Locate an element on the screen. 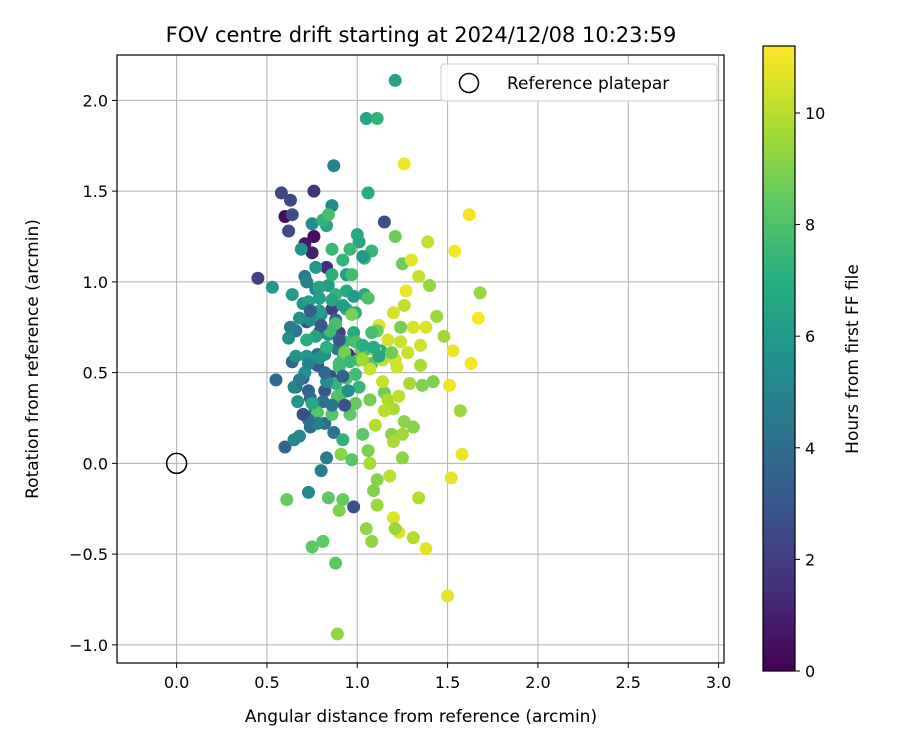 Image resolution: width=900 pixels, height=750 pixels. y-tick-label: 0.5 is located at coordinates (95, 373).